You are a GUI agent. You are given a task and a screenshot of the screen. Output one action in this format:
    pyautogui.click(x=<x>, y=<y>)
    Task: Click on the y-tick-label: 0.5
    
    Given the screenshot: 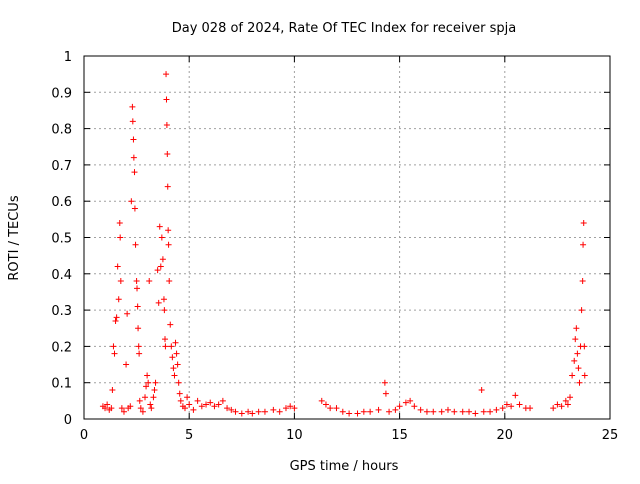 What is the action you would take?
    pyautogui.click(x=61, y=239)
    